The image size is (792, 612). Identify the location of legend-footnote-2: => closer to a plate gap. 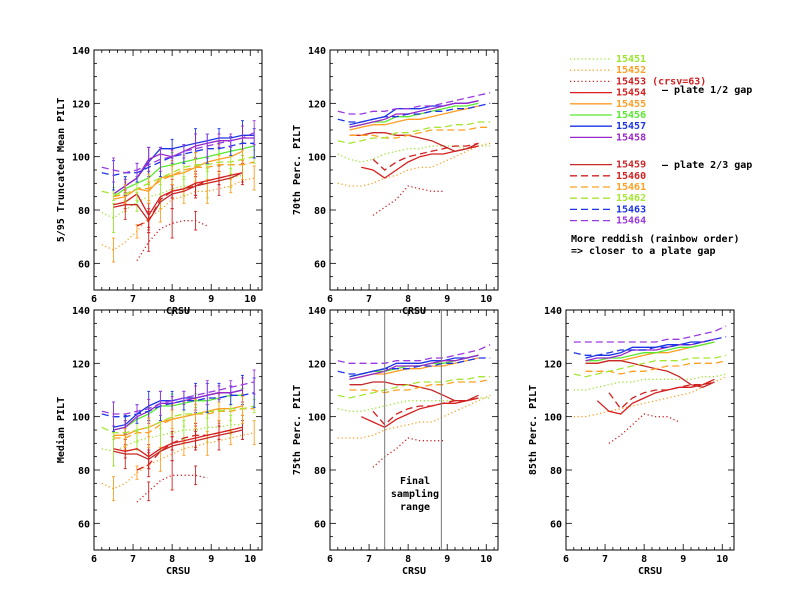
(643, 251).